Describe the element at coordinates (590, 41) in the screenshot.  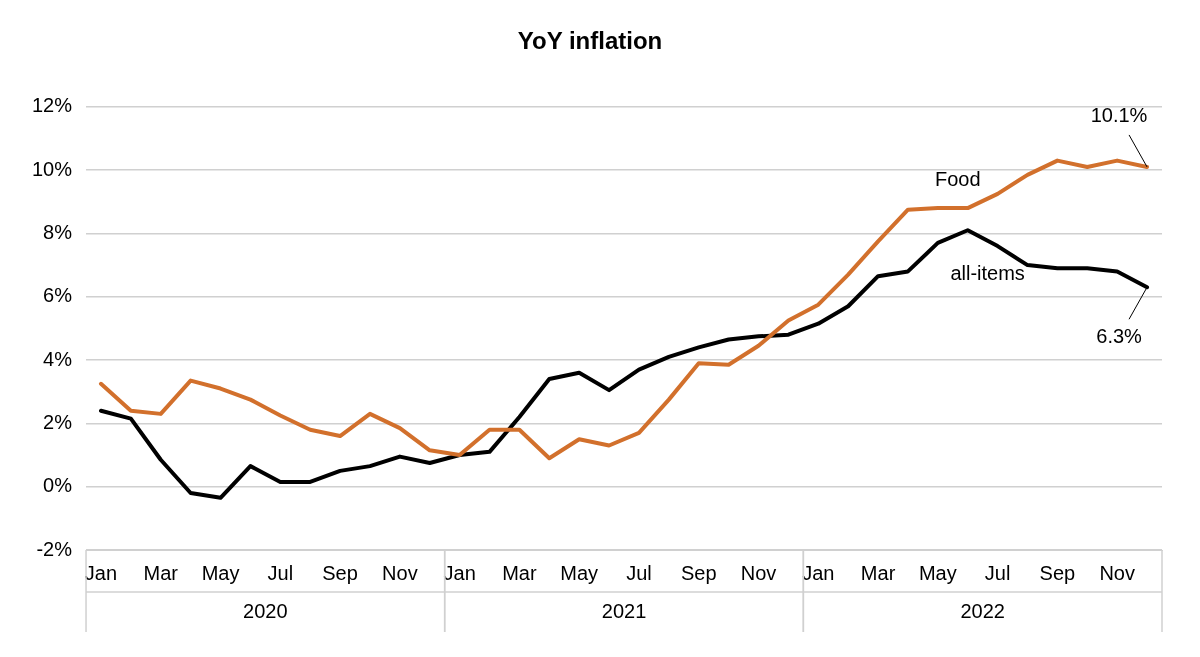
I see `chart-title: YoY inflation` at that location.